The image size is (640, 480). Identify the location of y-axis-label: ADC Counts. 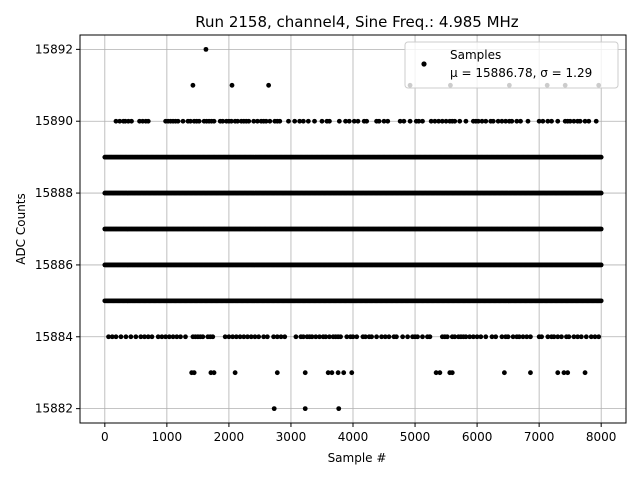
(21, 229).